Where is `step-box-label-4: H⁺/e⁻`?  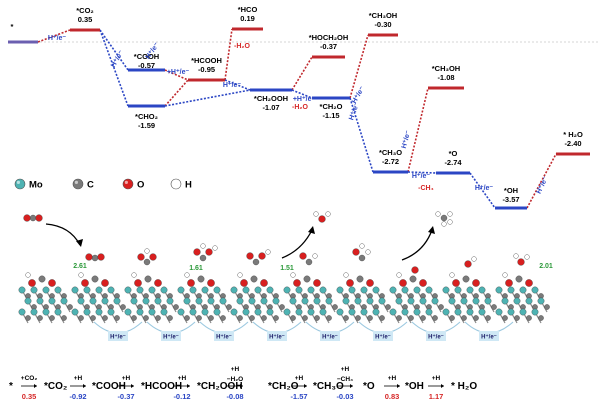 step-box-label-4: H⁺/e⁻ is located at coordinates (277, 337).